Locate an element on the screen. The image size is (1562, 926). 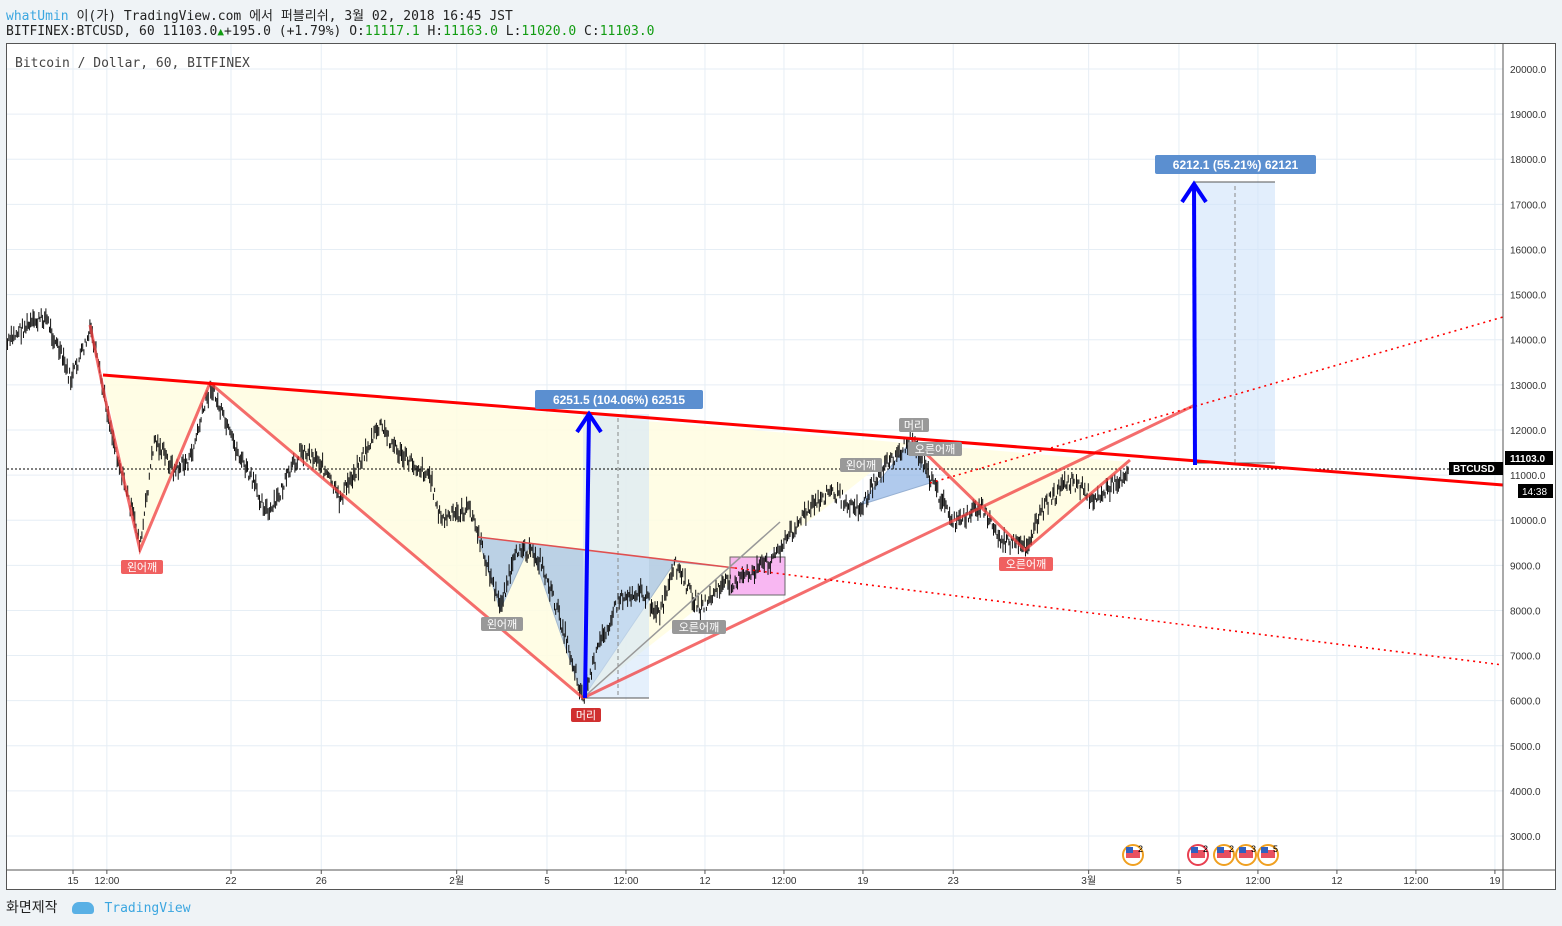
label-inner-head: 머리 is located at coordinates (914, 425).